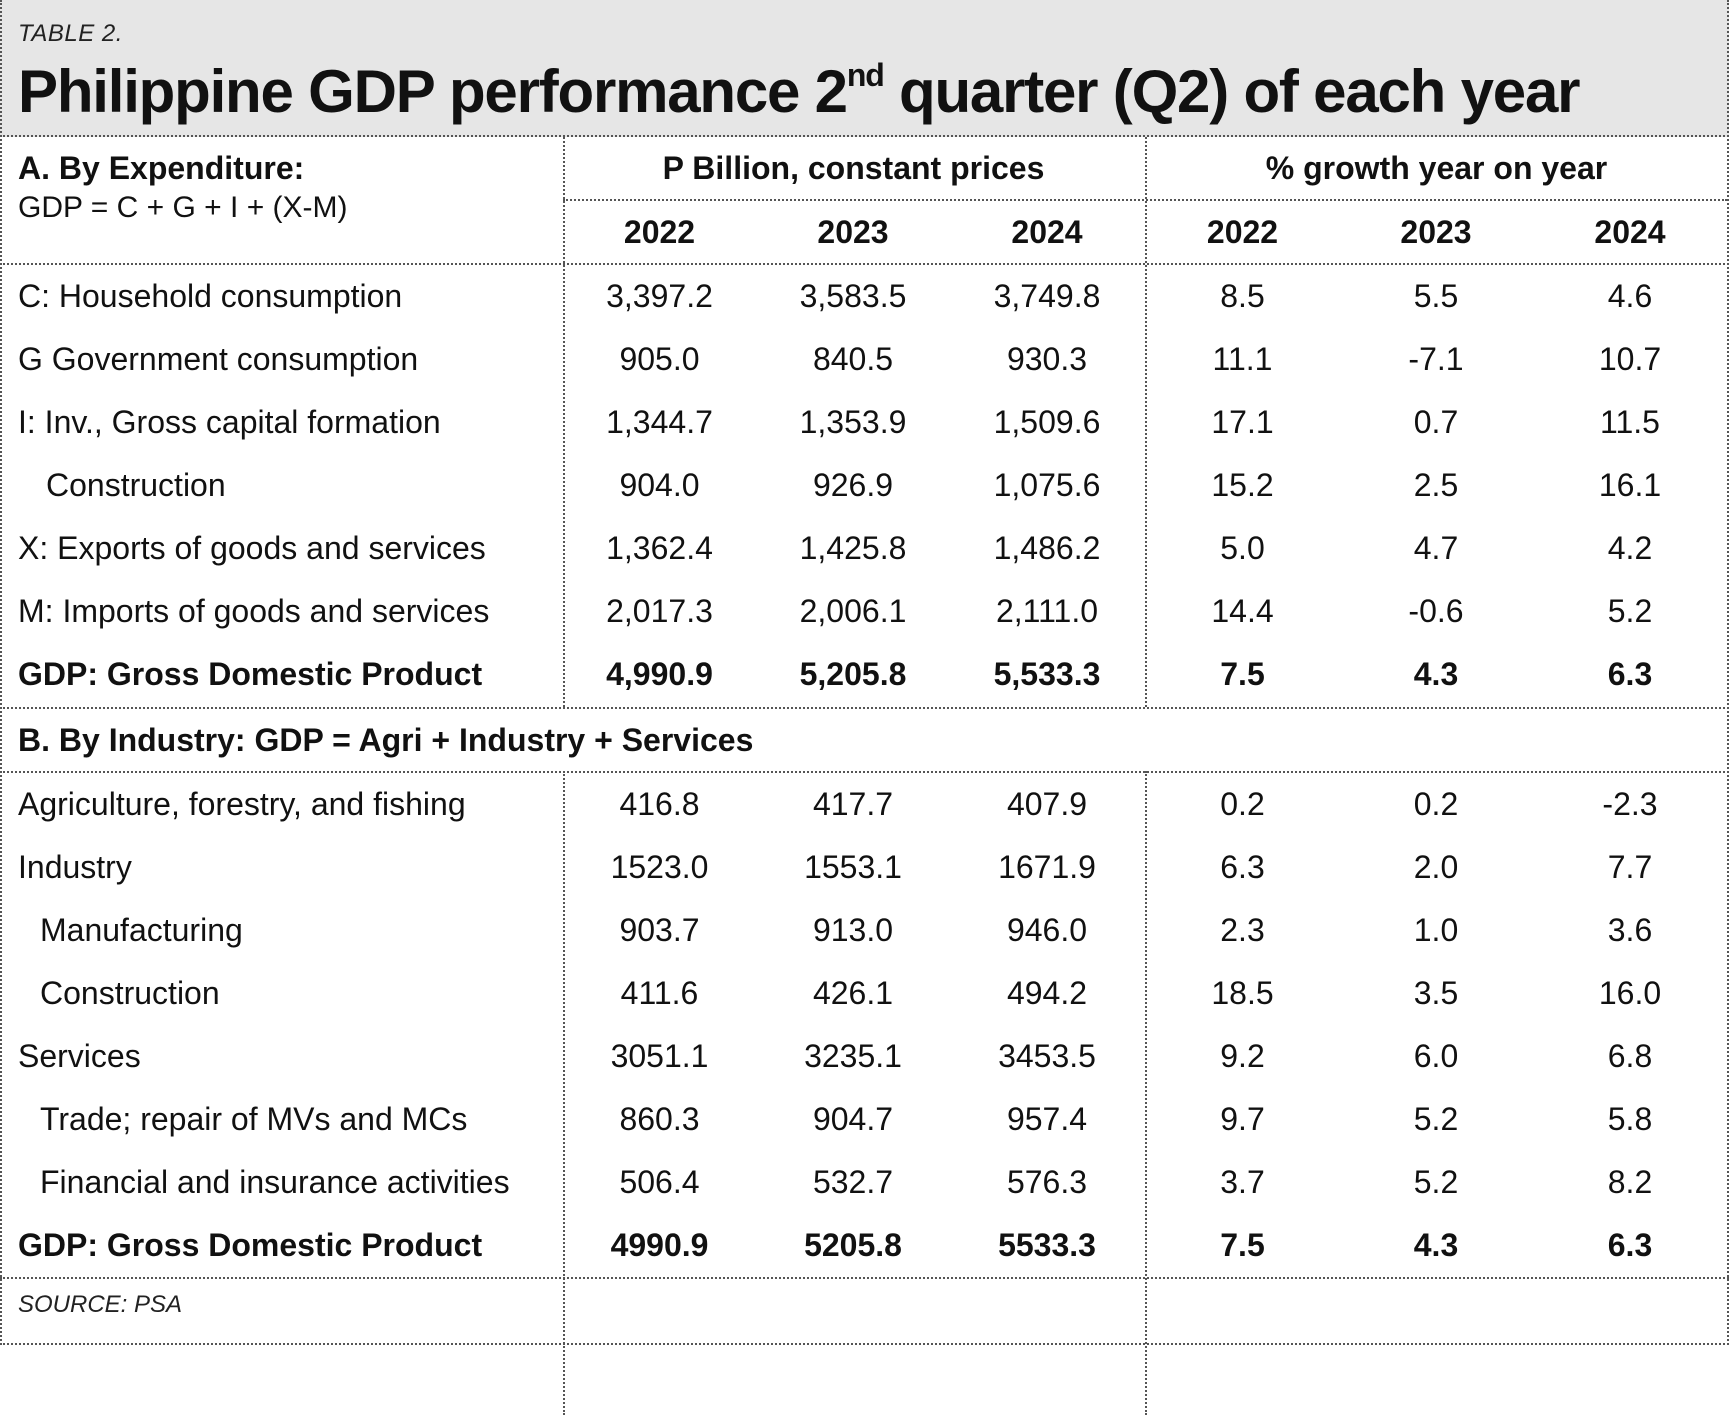 This screenshot has height=1415, width=1729. I want to click on year-header: 2022, so click(1242, 231).